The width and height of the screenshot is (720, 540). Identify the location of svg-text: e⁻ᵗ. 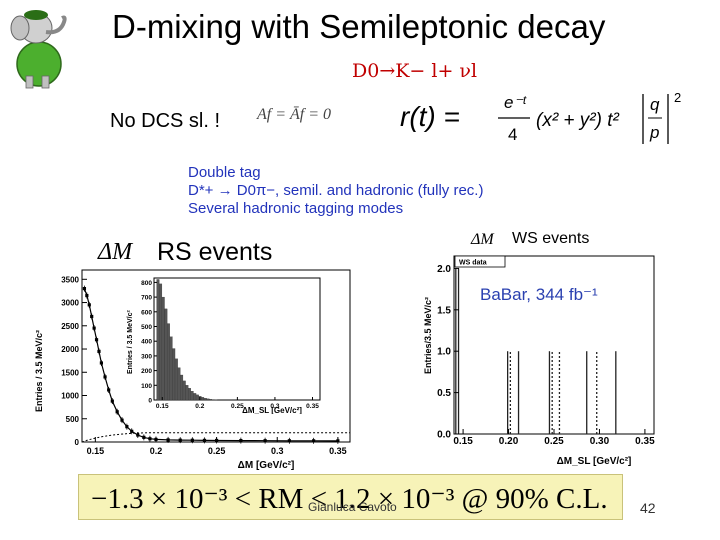
(515, 102).